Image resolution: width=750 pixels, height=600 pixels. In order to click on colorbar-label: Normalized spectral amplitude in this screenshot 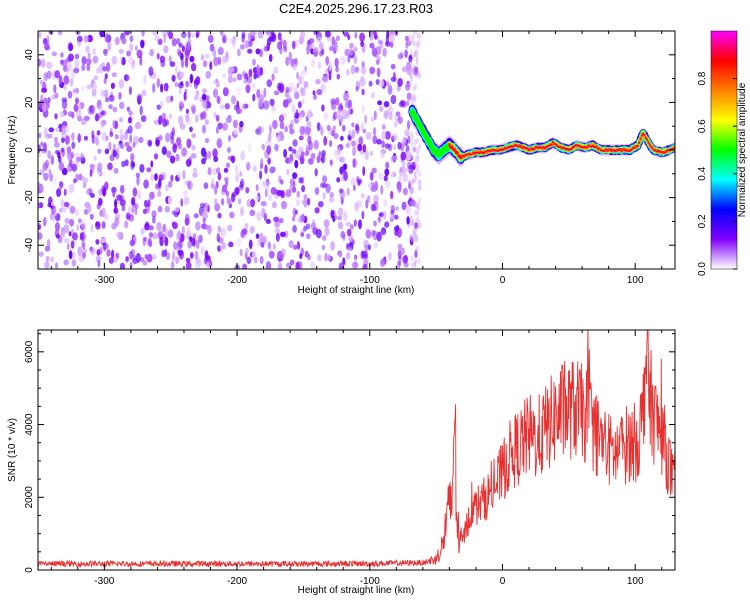, I will do `click(742, 149)`.